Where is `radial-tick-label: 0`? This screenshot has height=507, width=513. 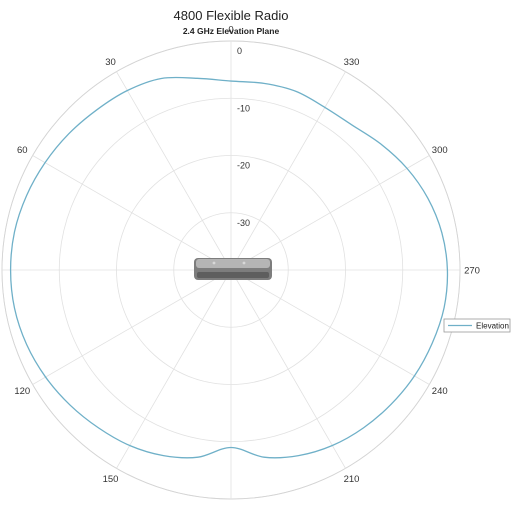
radial-tick-label: 0 is located at coordinates (239, 51).